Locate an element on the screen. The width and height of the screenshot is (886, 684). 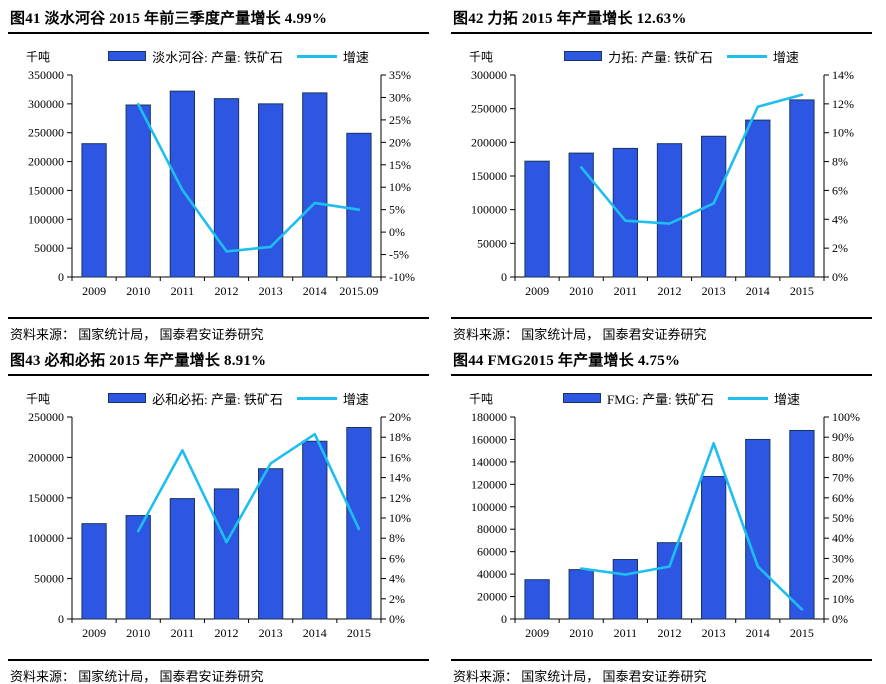
right-axis-tick-label: 6% is located at coordinates (397, 558).